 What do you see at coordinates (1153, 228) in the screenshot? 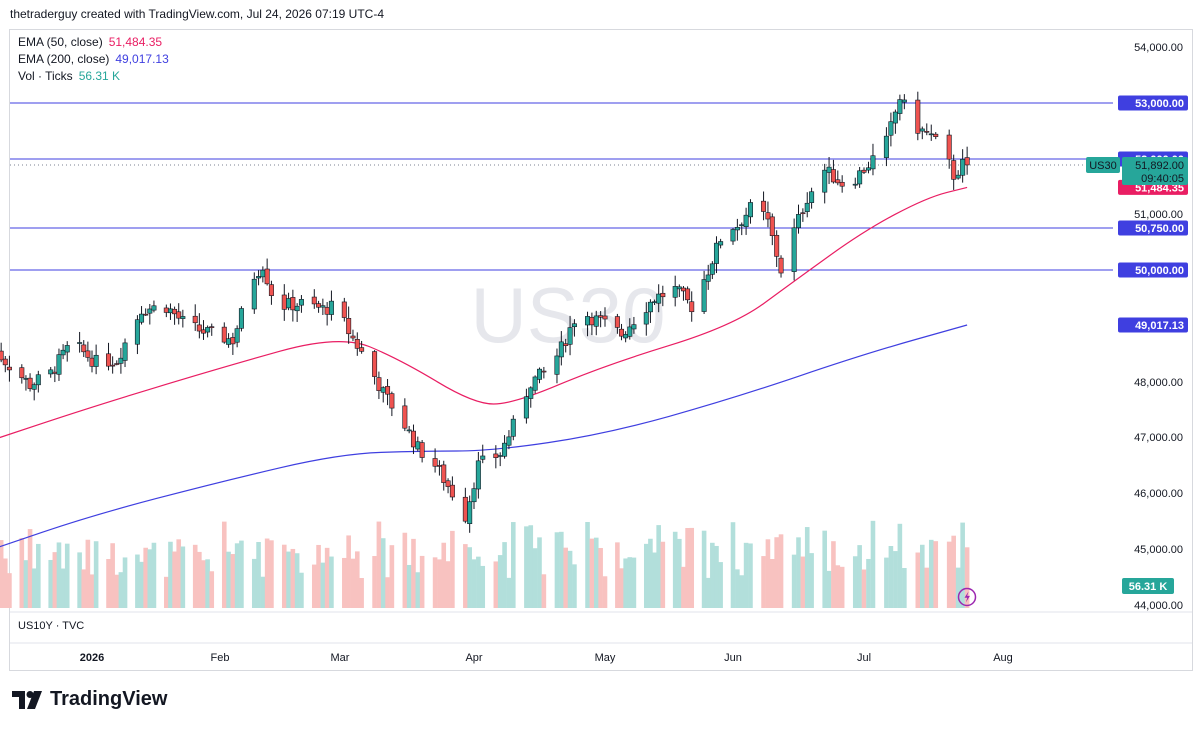
I see `level-badge-2: 50,750.00` at bounding box center [1153, 228].